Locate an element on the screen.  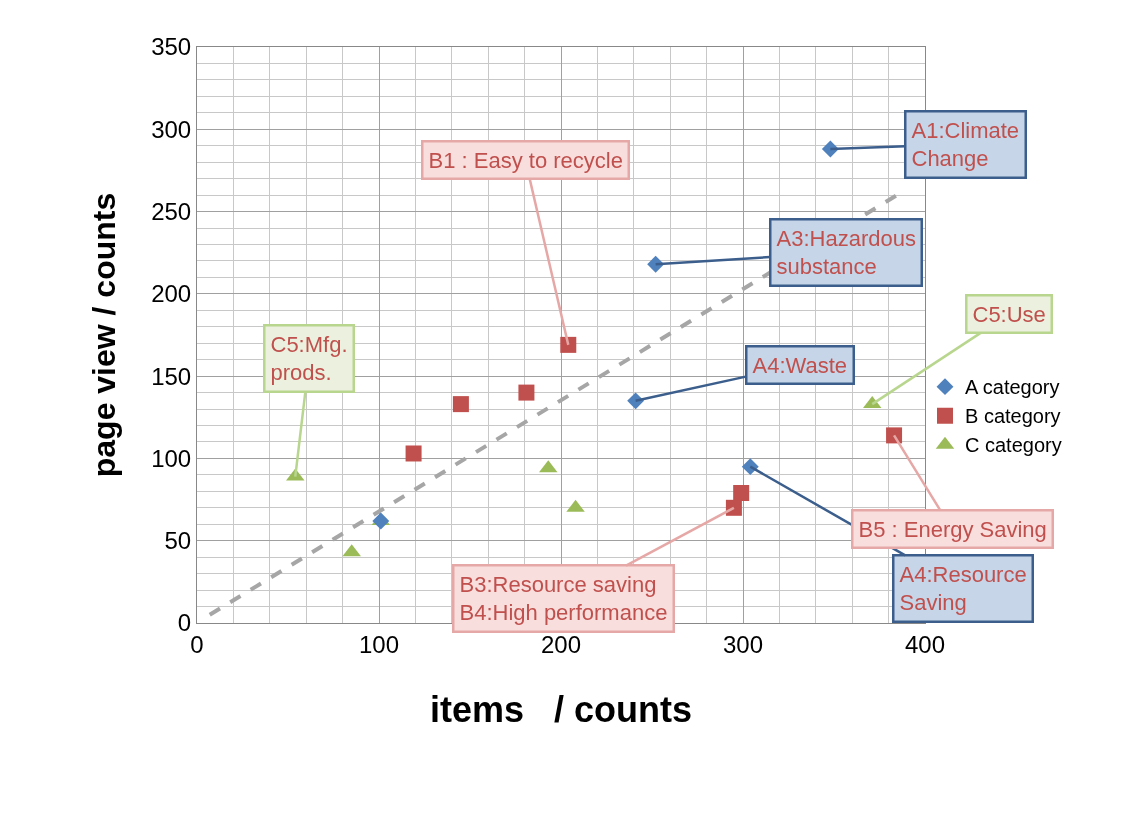
y-tick-label: 300 is located at coordinates (171, 129).